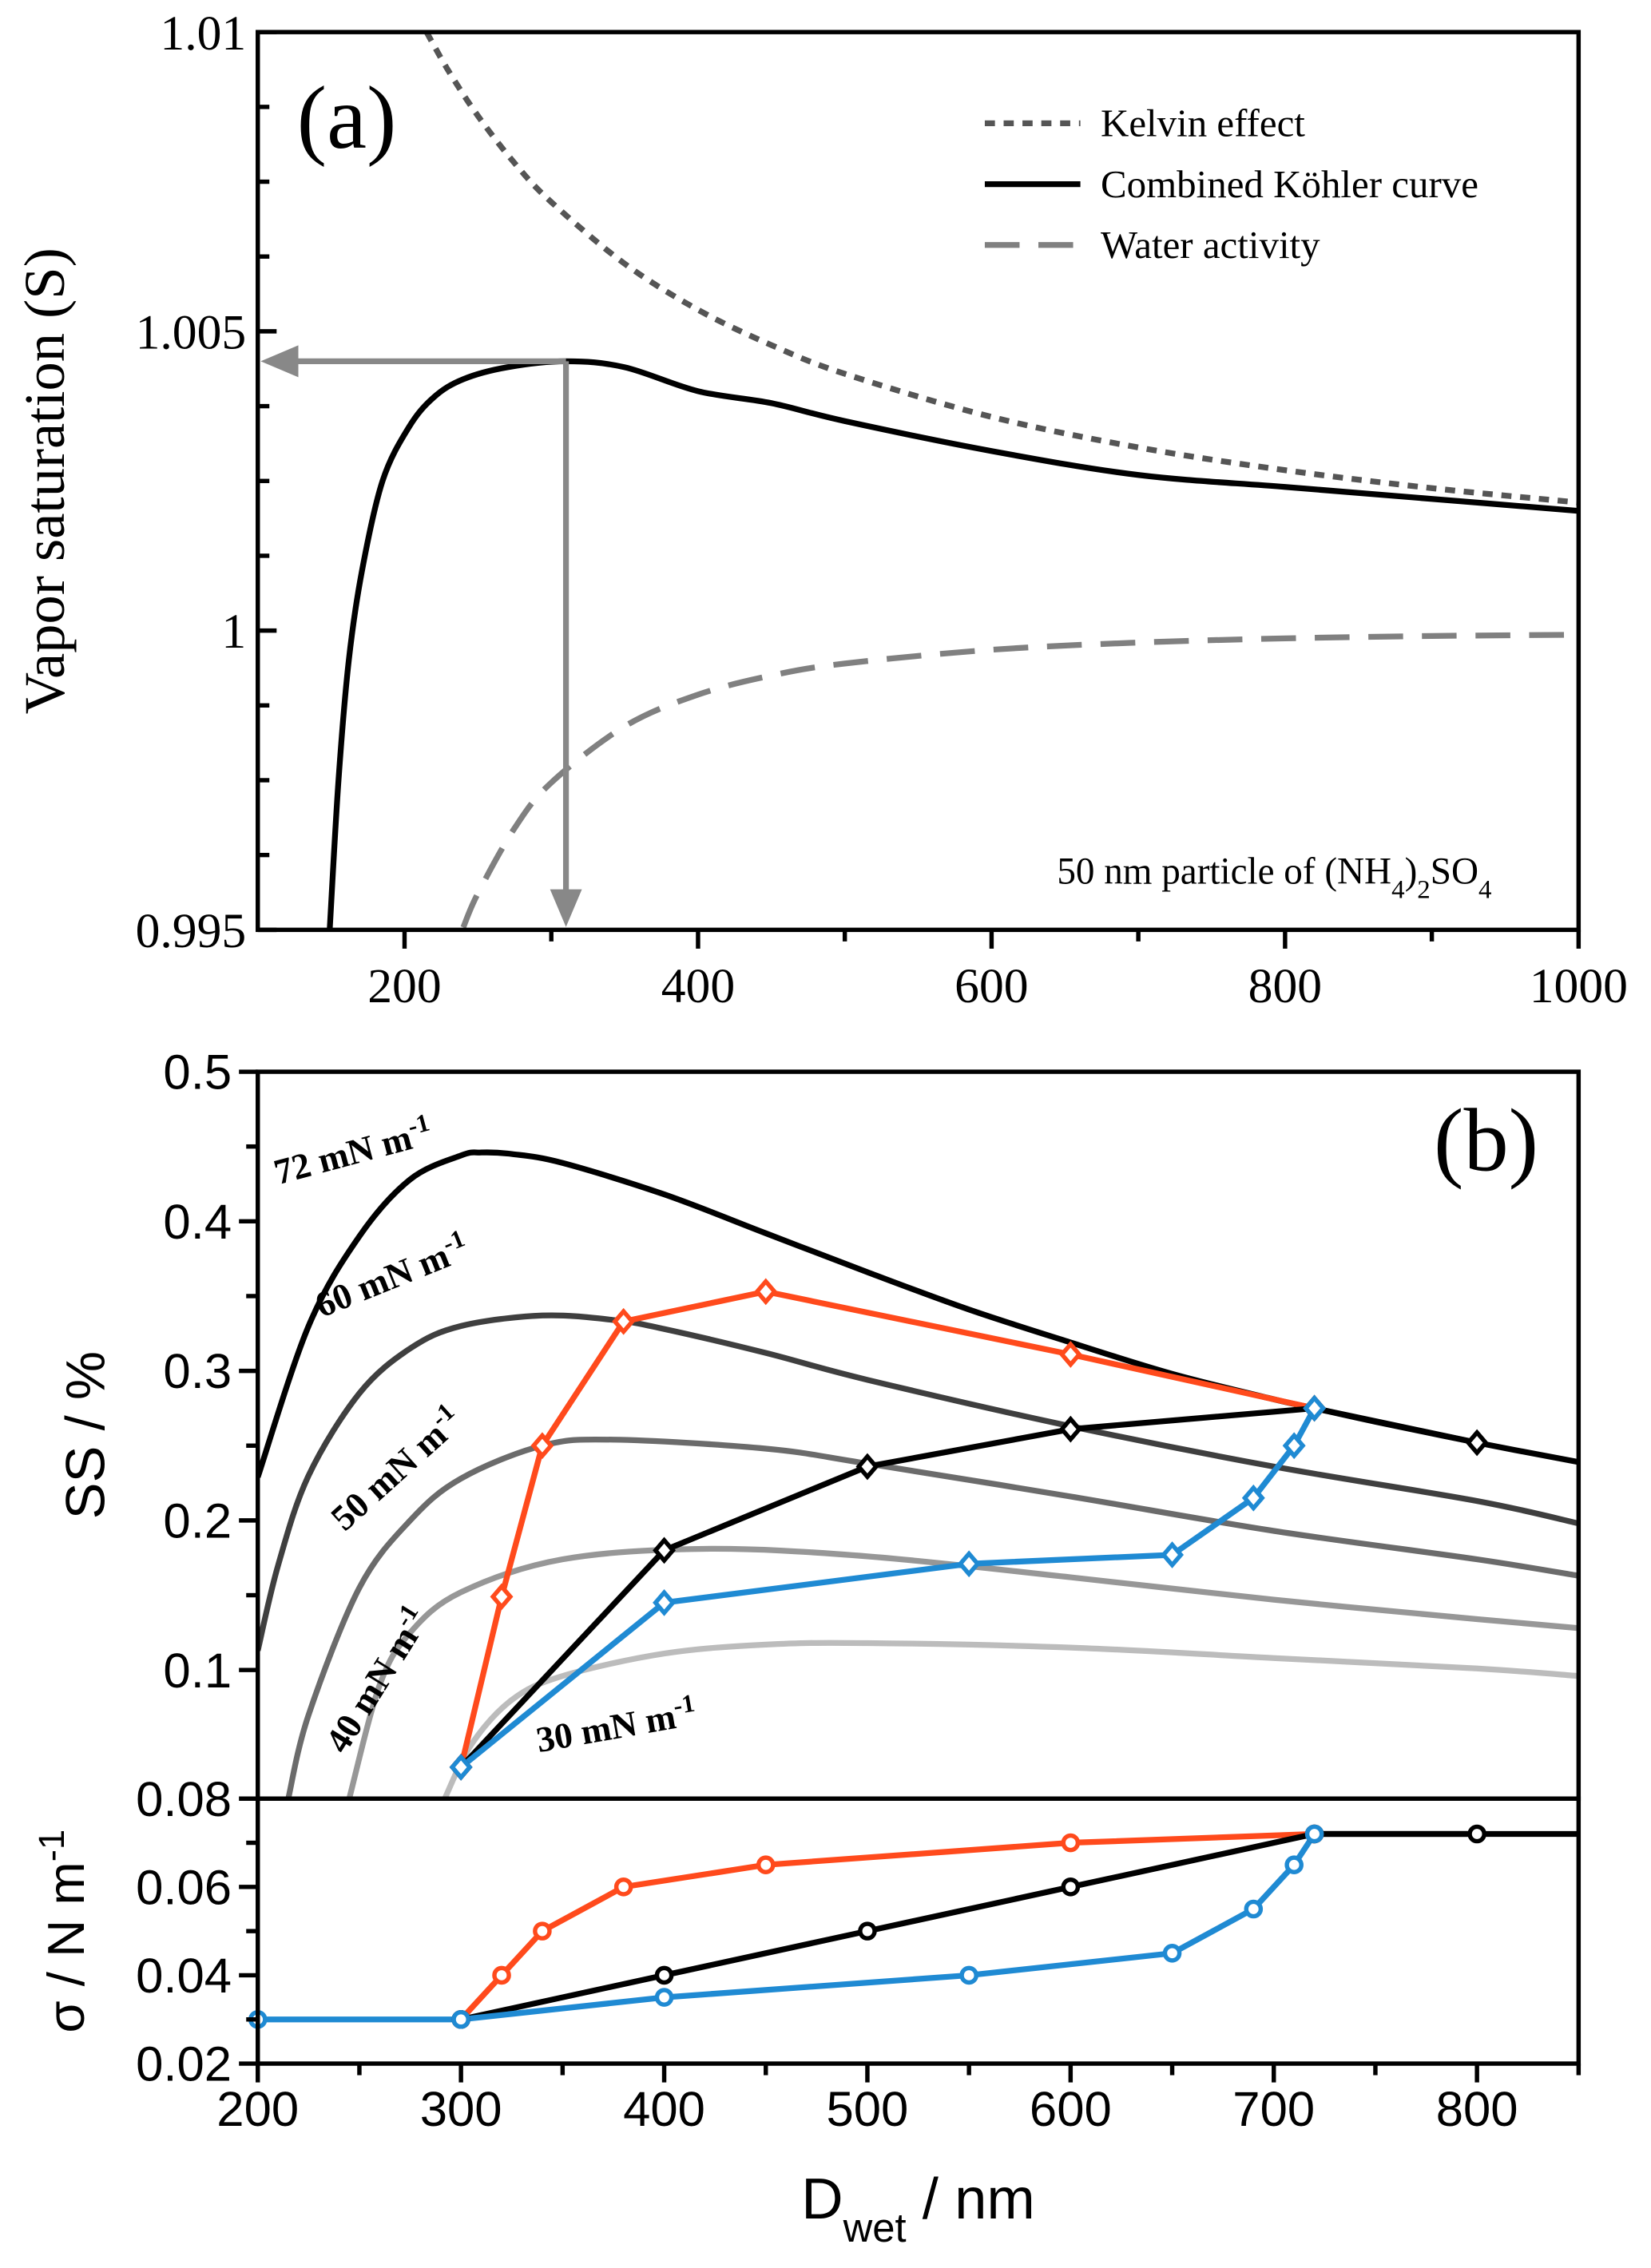 Image resolution: width=1651 pixels, height=2268 pixels. I want to click on x-tick-label: 1000, so click(1579, 986).